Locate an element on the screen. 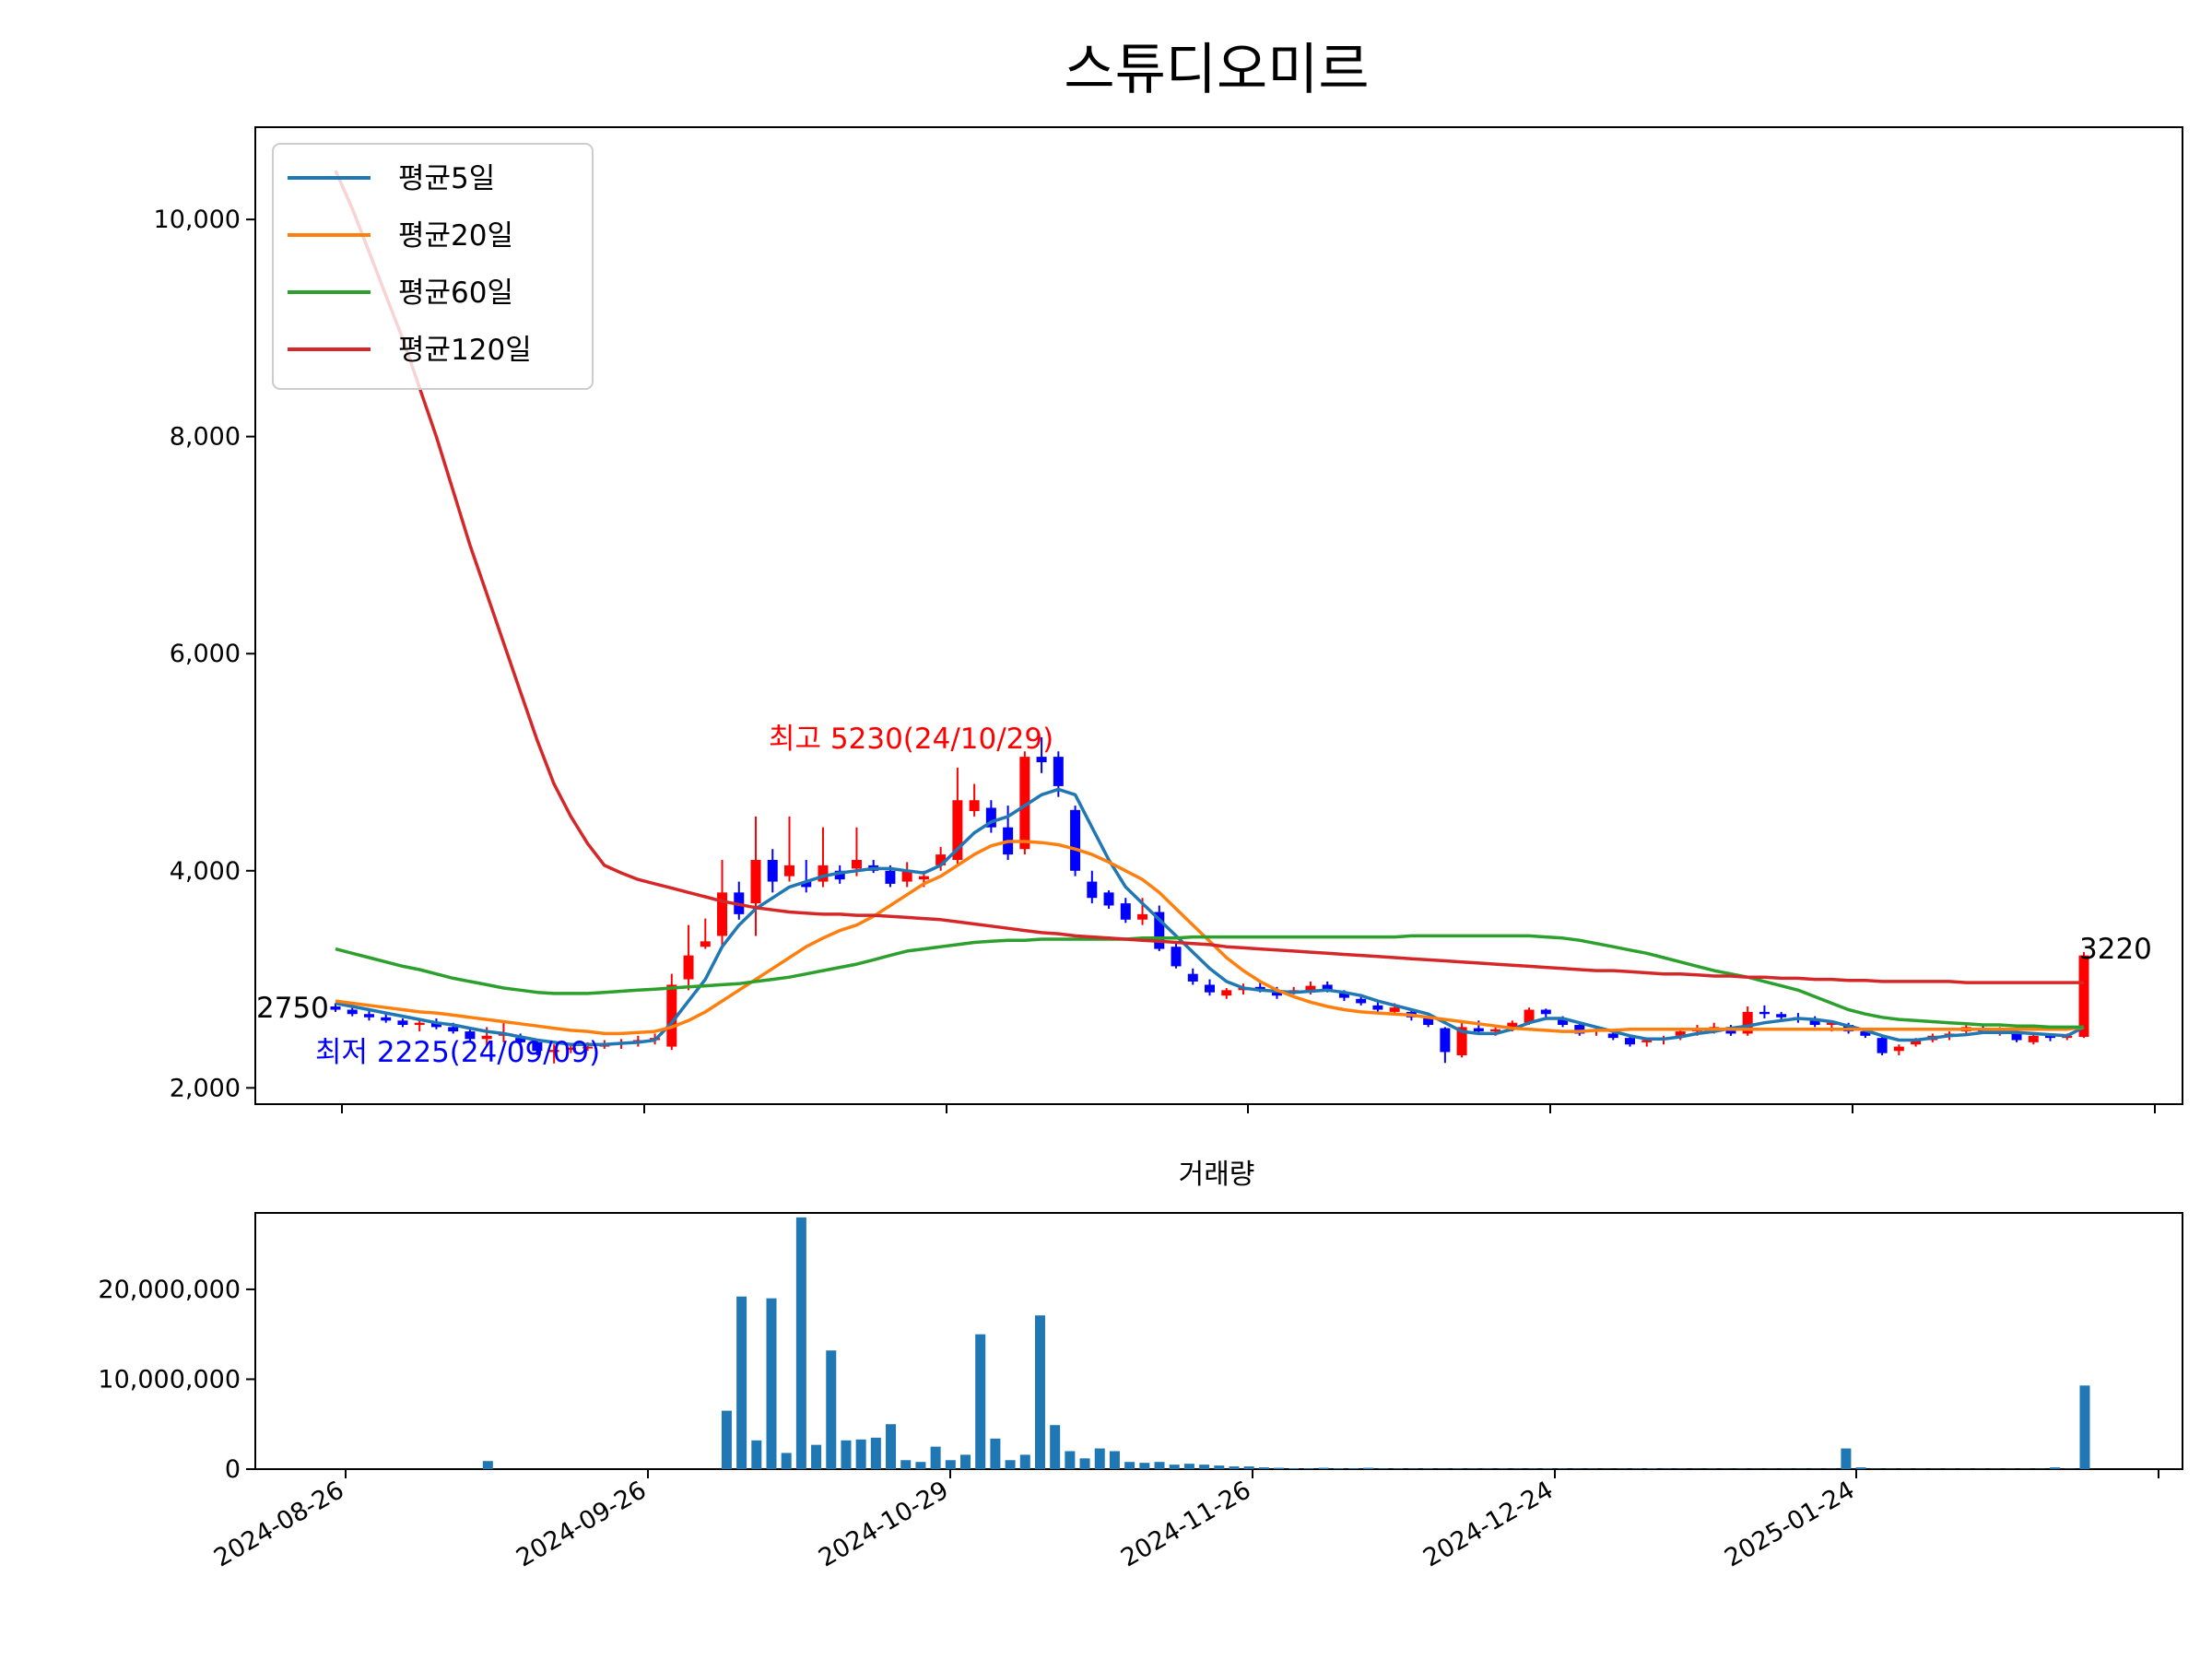 This screenshot has height=1659, width=2212. legend-entry: 평균60일 is located at coordinates (455, 293).